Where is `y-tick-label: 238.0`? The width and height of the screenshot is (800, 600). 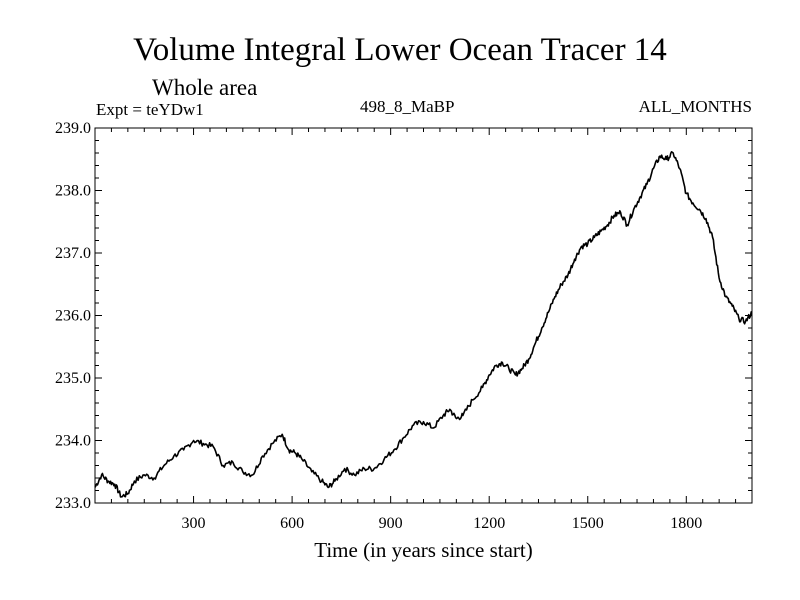 y-tick-label: 238.0 is located at coordinates (73, 191).